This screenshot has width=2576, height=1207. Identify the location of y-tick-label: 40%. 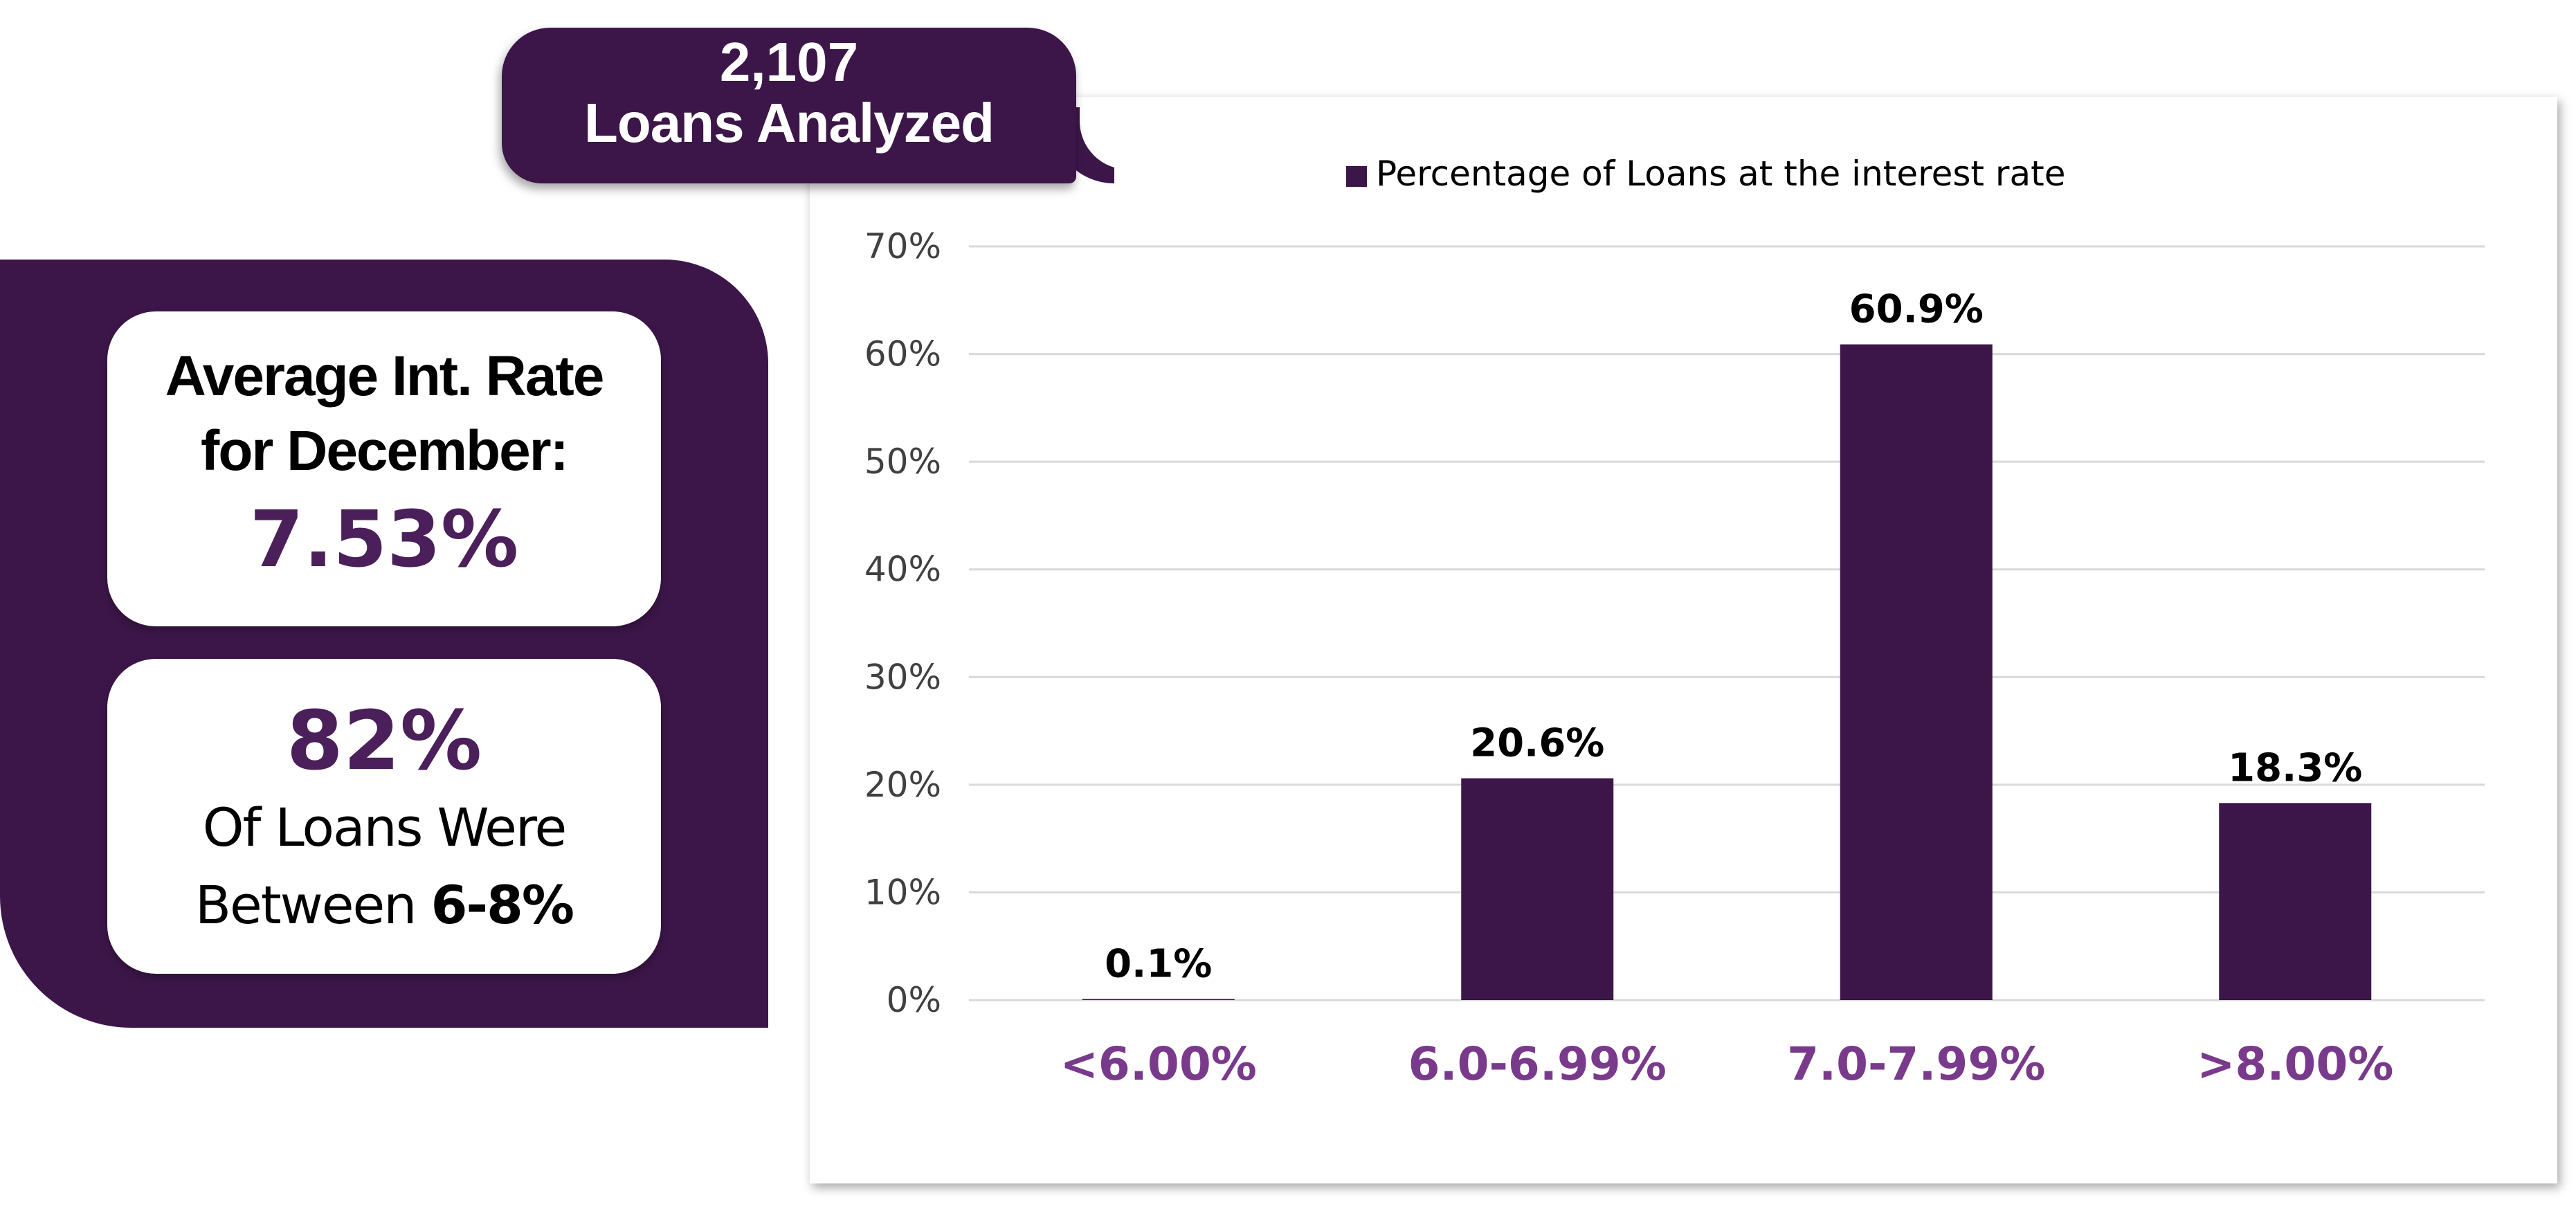
(902, 570).